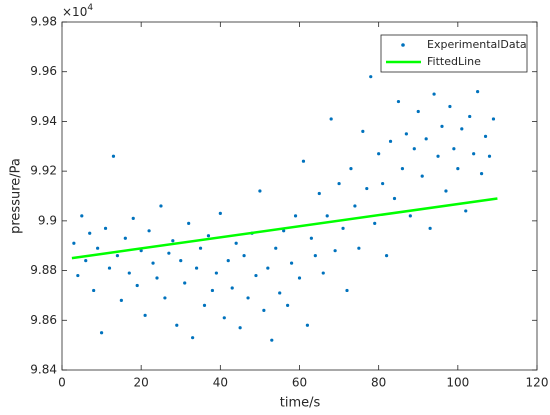  Describe the element at coordinates (43, 121) in the screenshot. I see `y-tick-label: 9.94` at that location.